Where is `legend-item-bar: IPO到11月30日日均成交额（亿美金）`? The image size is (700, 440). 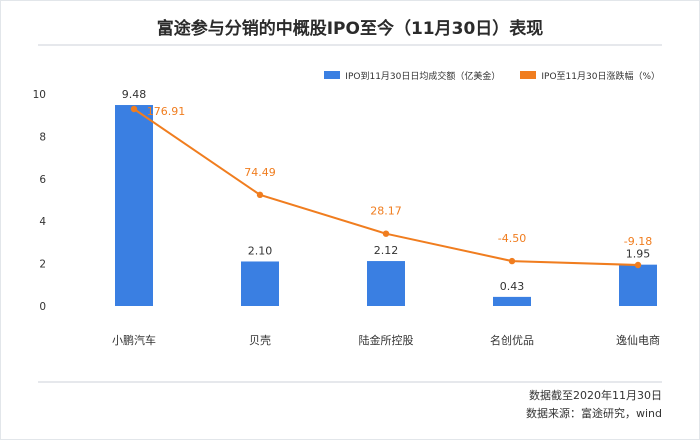
legend-item-bar: IPO到11月30日日均成交额（亿美金） is located at coordinates (412, 75).